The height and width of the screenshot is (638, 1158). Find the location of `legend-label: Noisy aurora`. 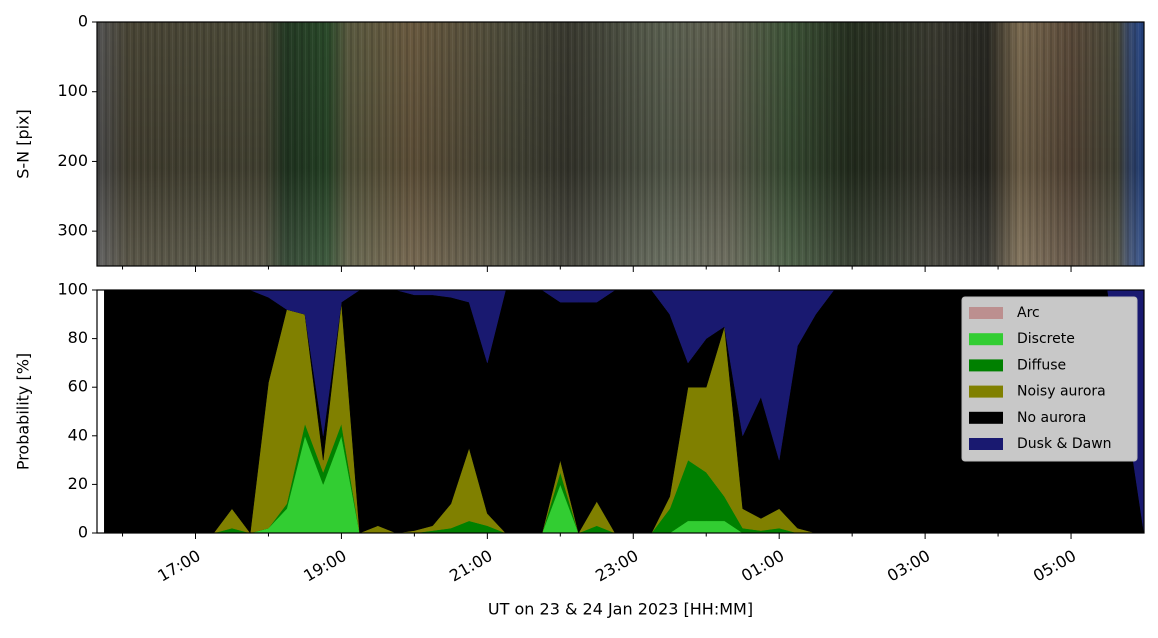

legend-label: Noisy aurora is located at coordinates (1061, 392).